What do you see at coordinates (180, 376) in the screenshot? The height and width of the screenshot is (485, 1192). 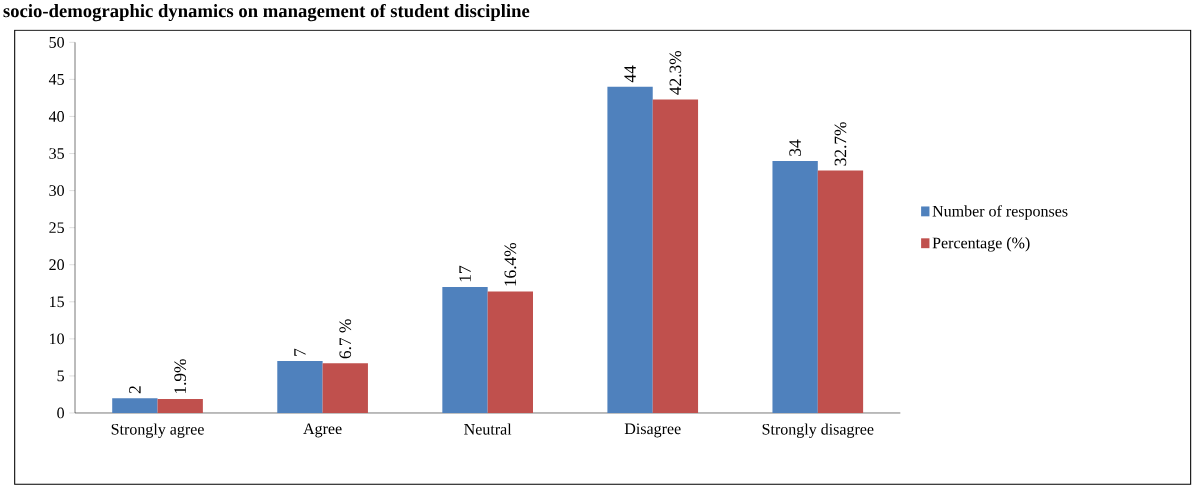 I see `data-label: 1.9%` at bounding box center [180, 376].